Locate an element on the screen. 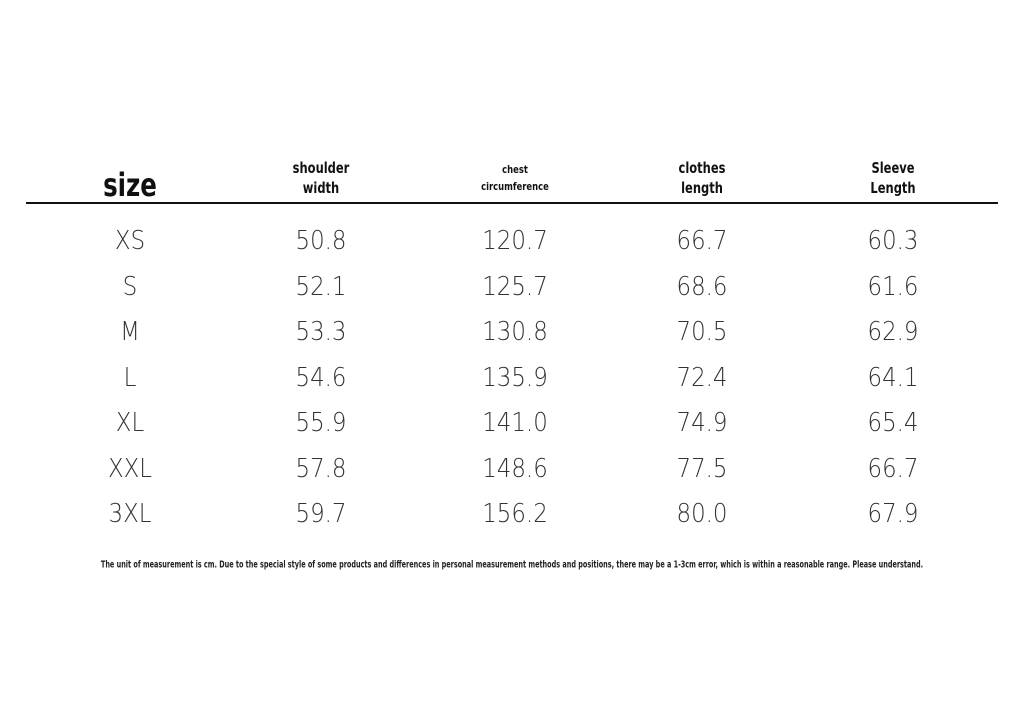 The image size is (1024, 717). column-header: size is located at coordinates (130, 185).